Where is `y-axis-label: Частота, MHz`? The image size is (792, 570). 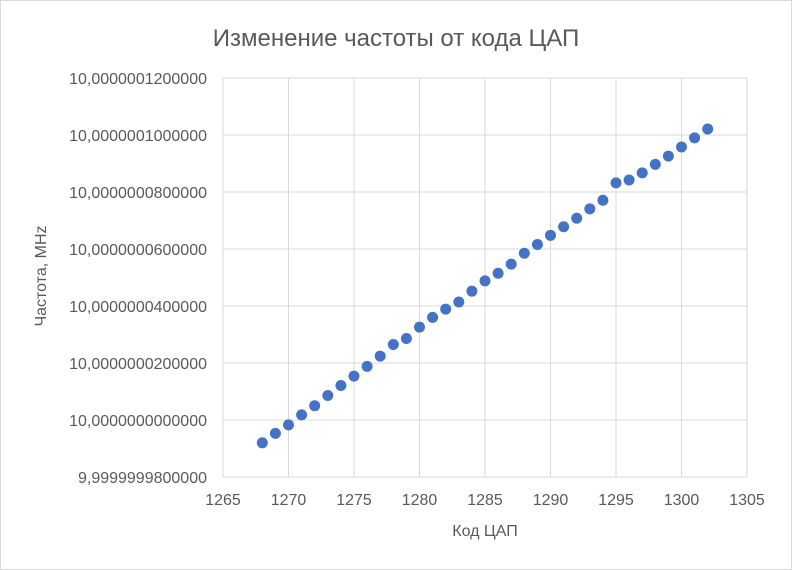
y-axis-label: Частота, MHz is located at coordinates (41, 275).